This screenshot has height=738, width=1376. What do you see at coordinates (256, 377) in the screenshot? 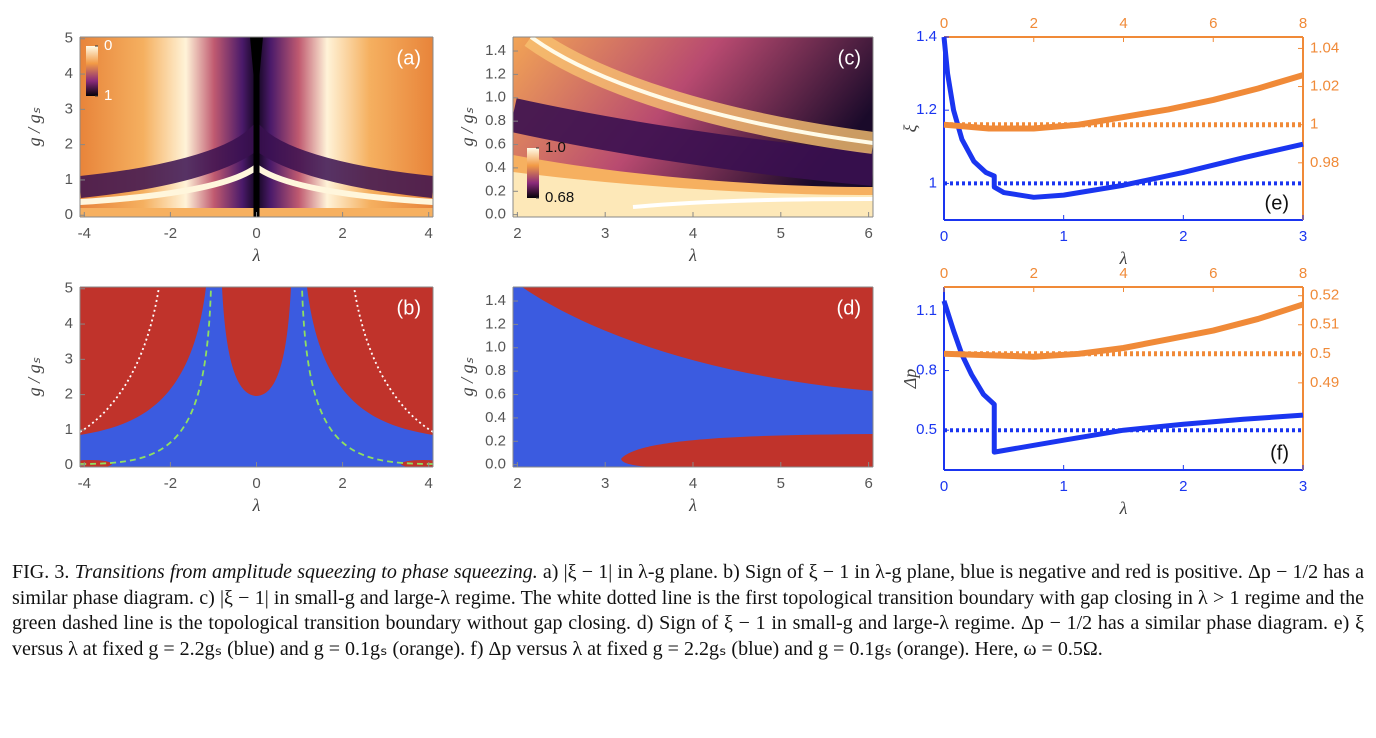
I see `phase-diagram-b` at bounding box center [256, 377].